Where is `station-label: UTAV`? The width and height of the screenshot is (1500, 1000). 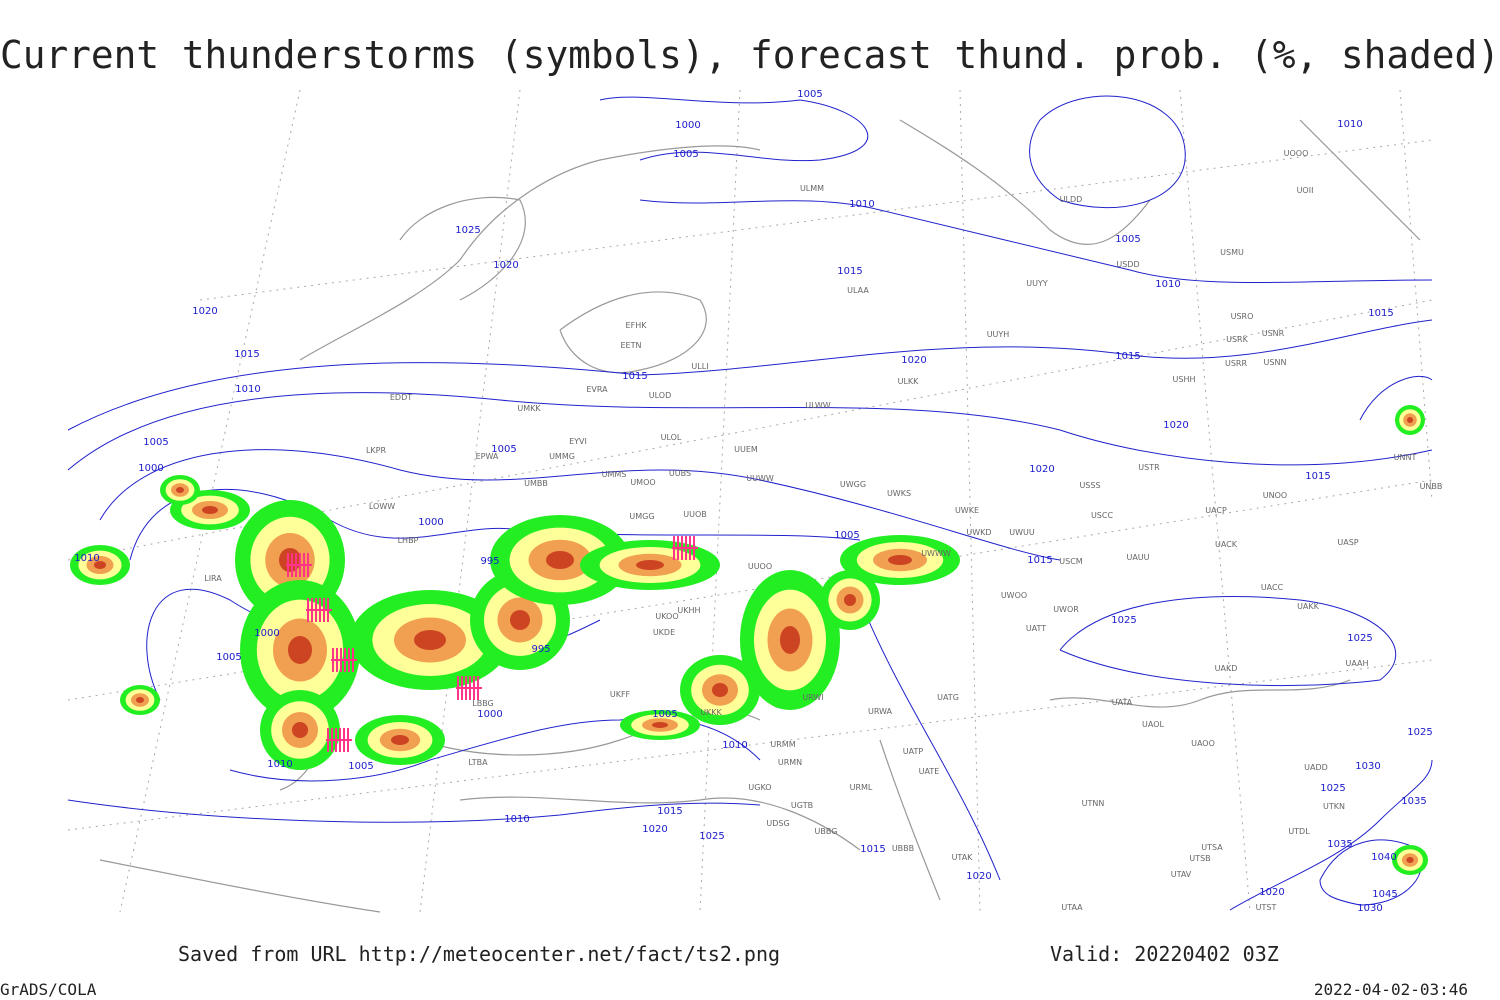 station-label: UTAV is located at coordinates (1181, 874).